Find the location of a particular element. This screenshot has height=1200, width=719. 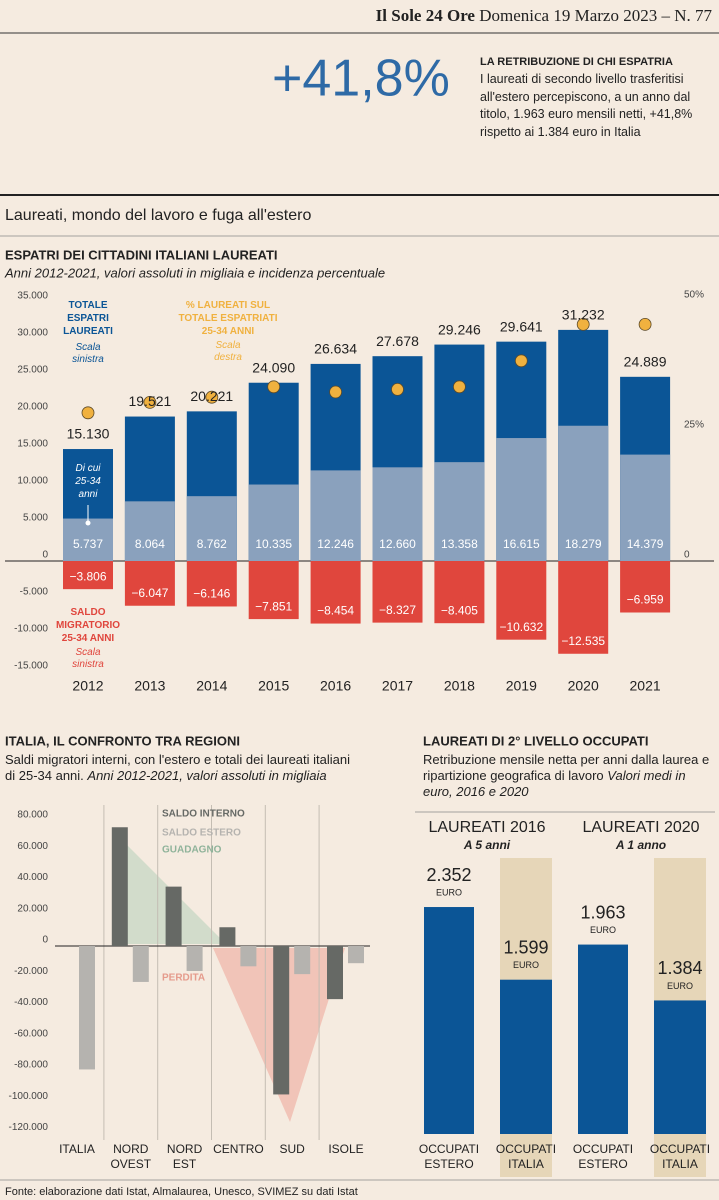

text-line: Di cui is located at coordinates (88, 468).